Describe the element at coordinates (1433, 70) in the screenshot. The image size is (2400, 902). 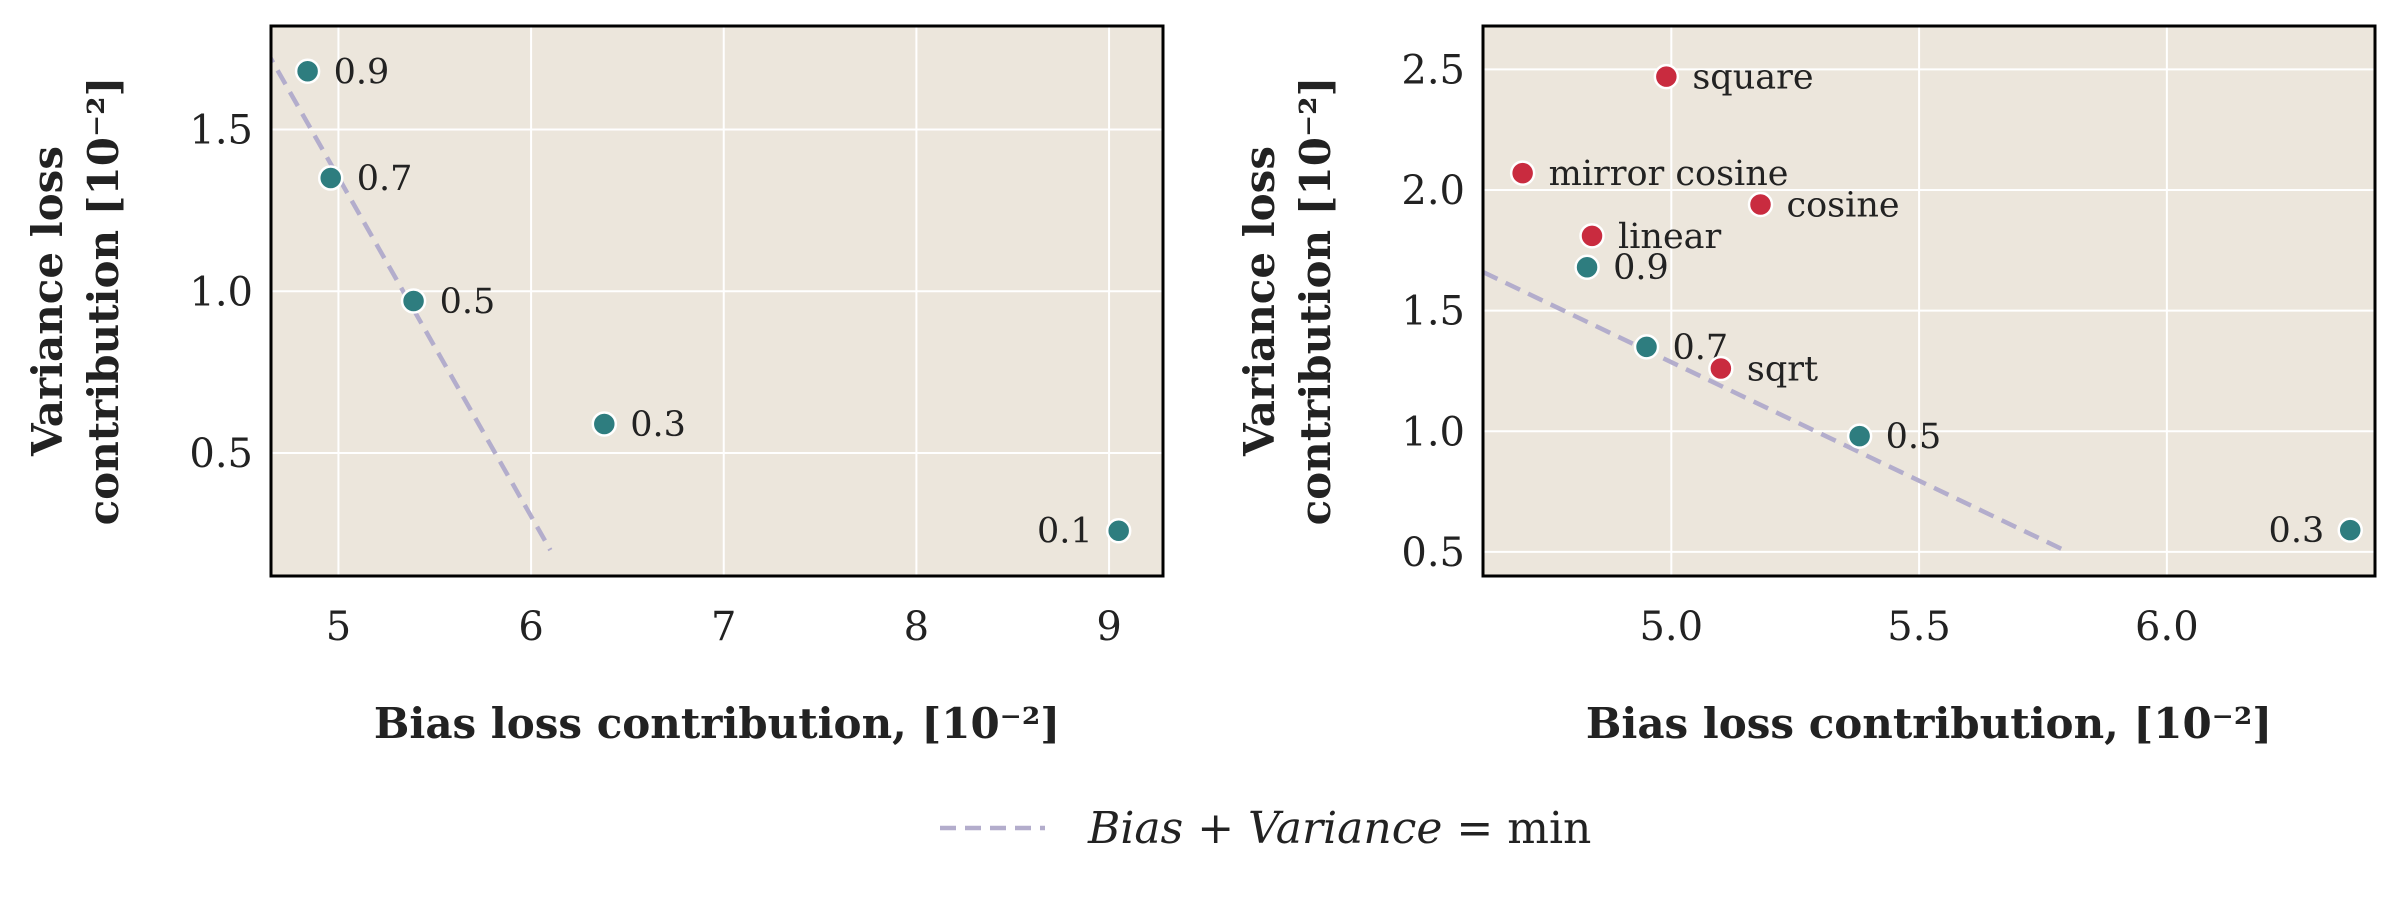
I see `y-tick-label: 2.5` at that location.